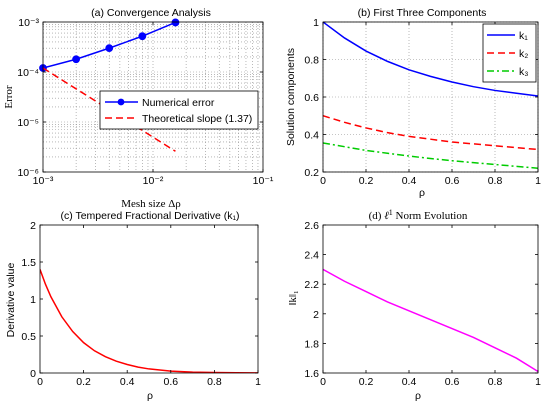  Describe the element at coordinates (121, 102) in the screenshot. I see `legend-marker` at that location.